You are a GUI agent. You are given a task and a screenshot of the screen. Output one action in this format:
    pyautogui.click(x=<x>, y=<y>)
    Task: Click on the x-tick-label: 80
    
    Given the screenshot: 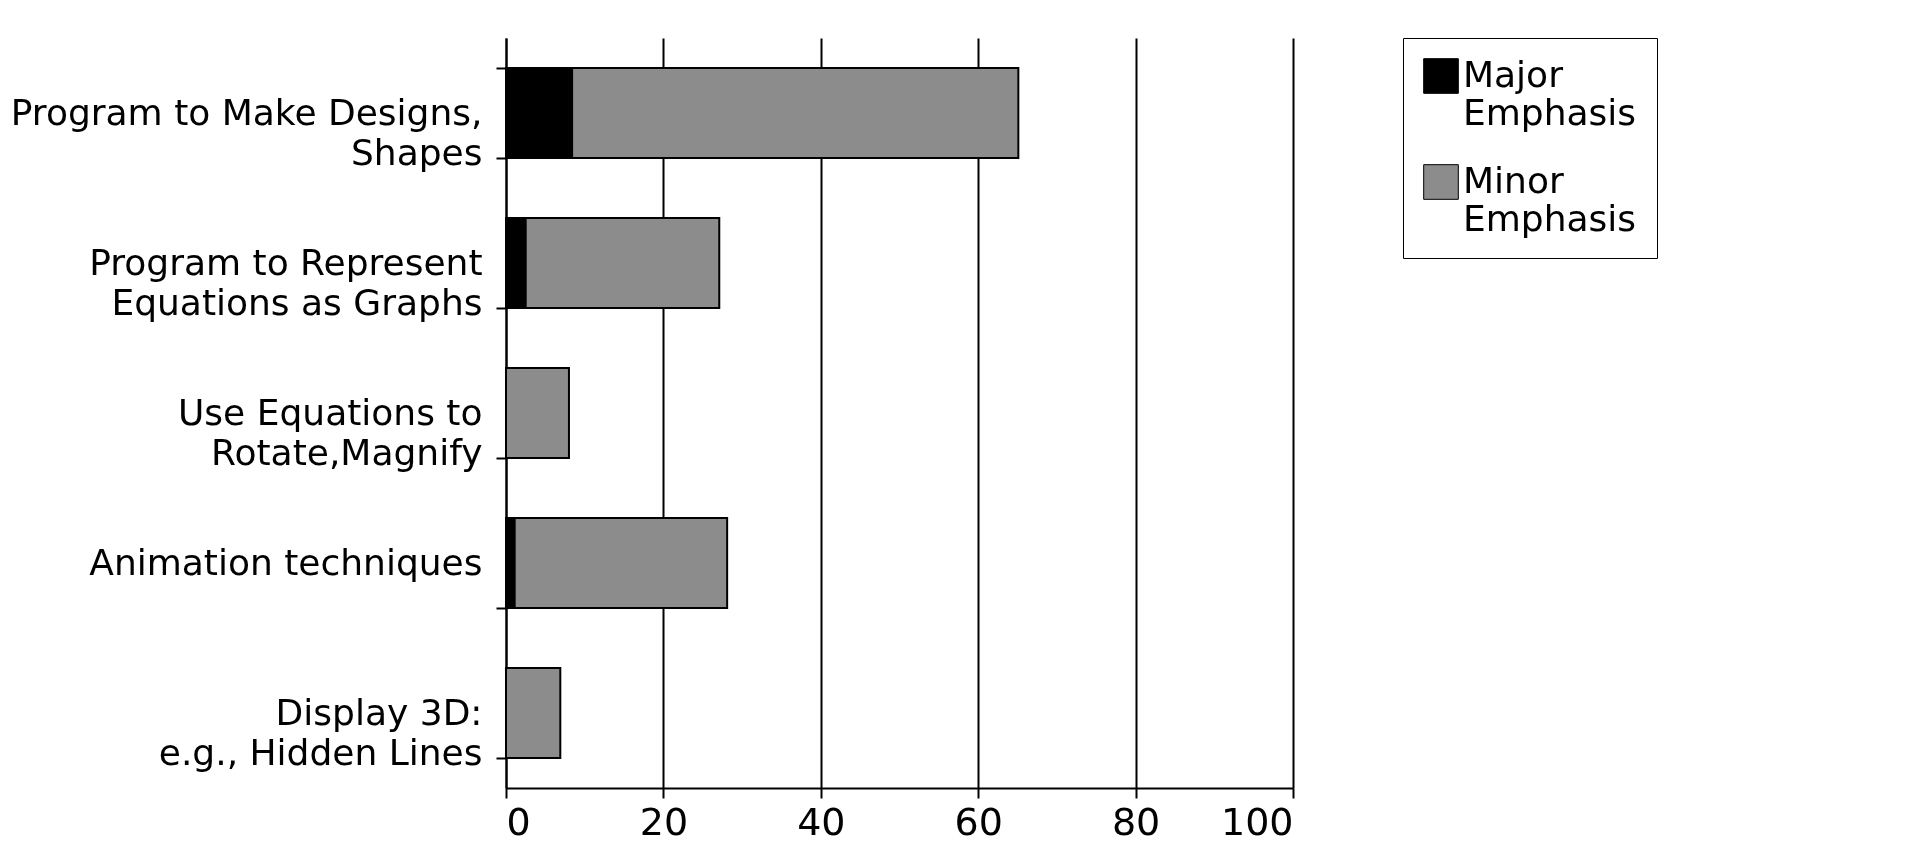 What is the action you would take?
    pyautogui.click(x=1136, y=821)
    